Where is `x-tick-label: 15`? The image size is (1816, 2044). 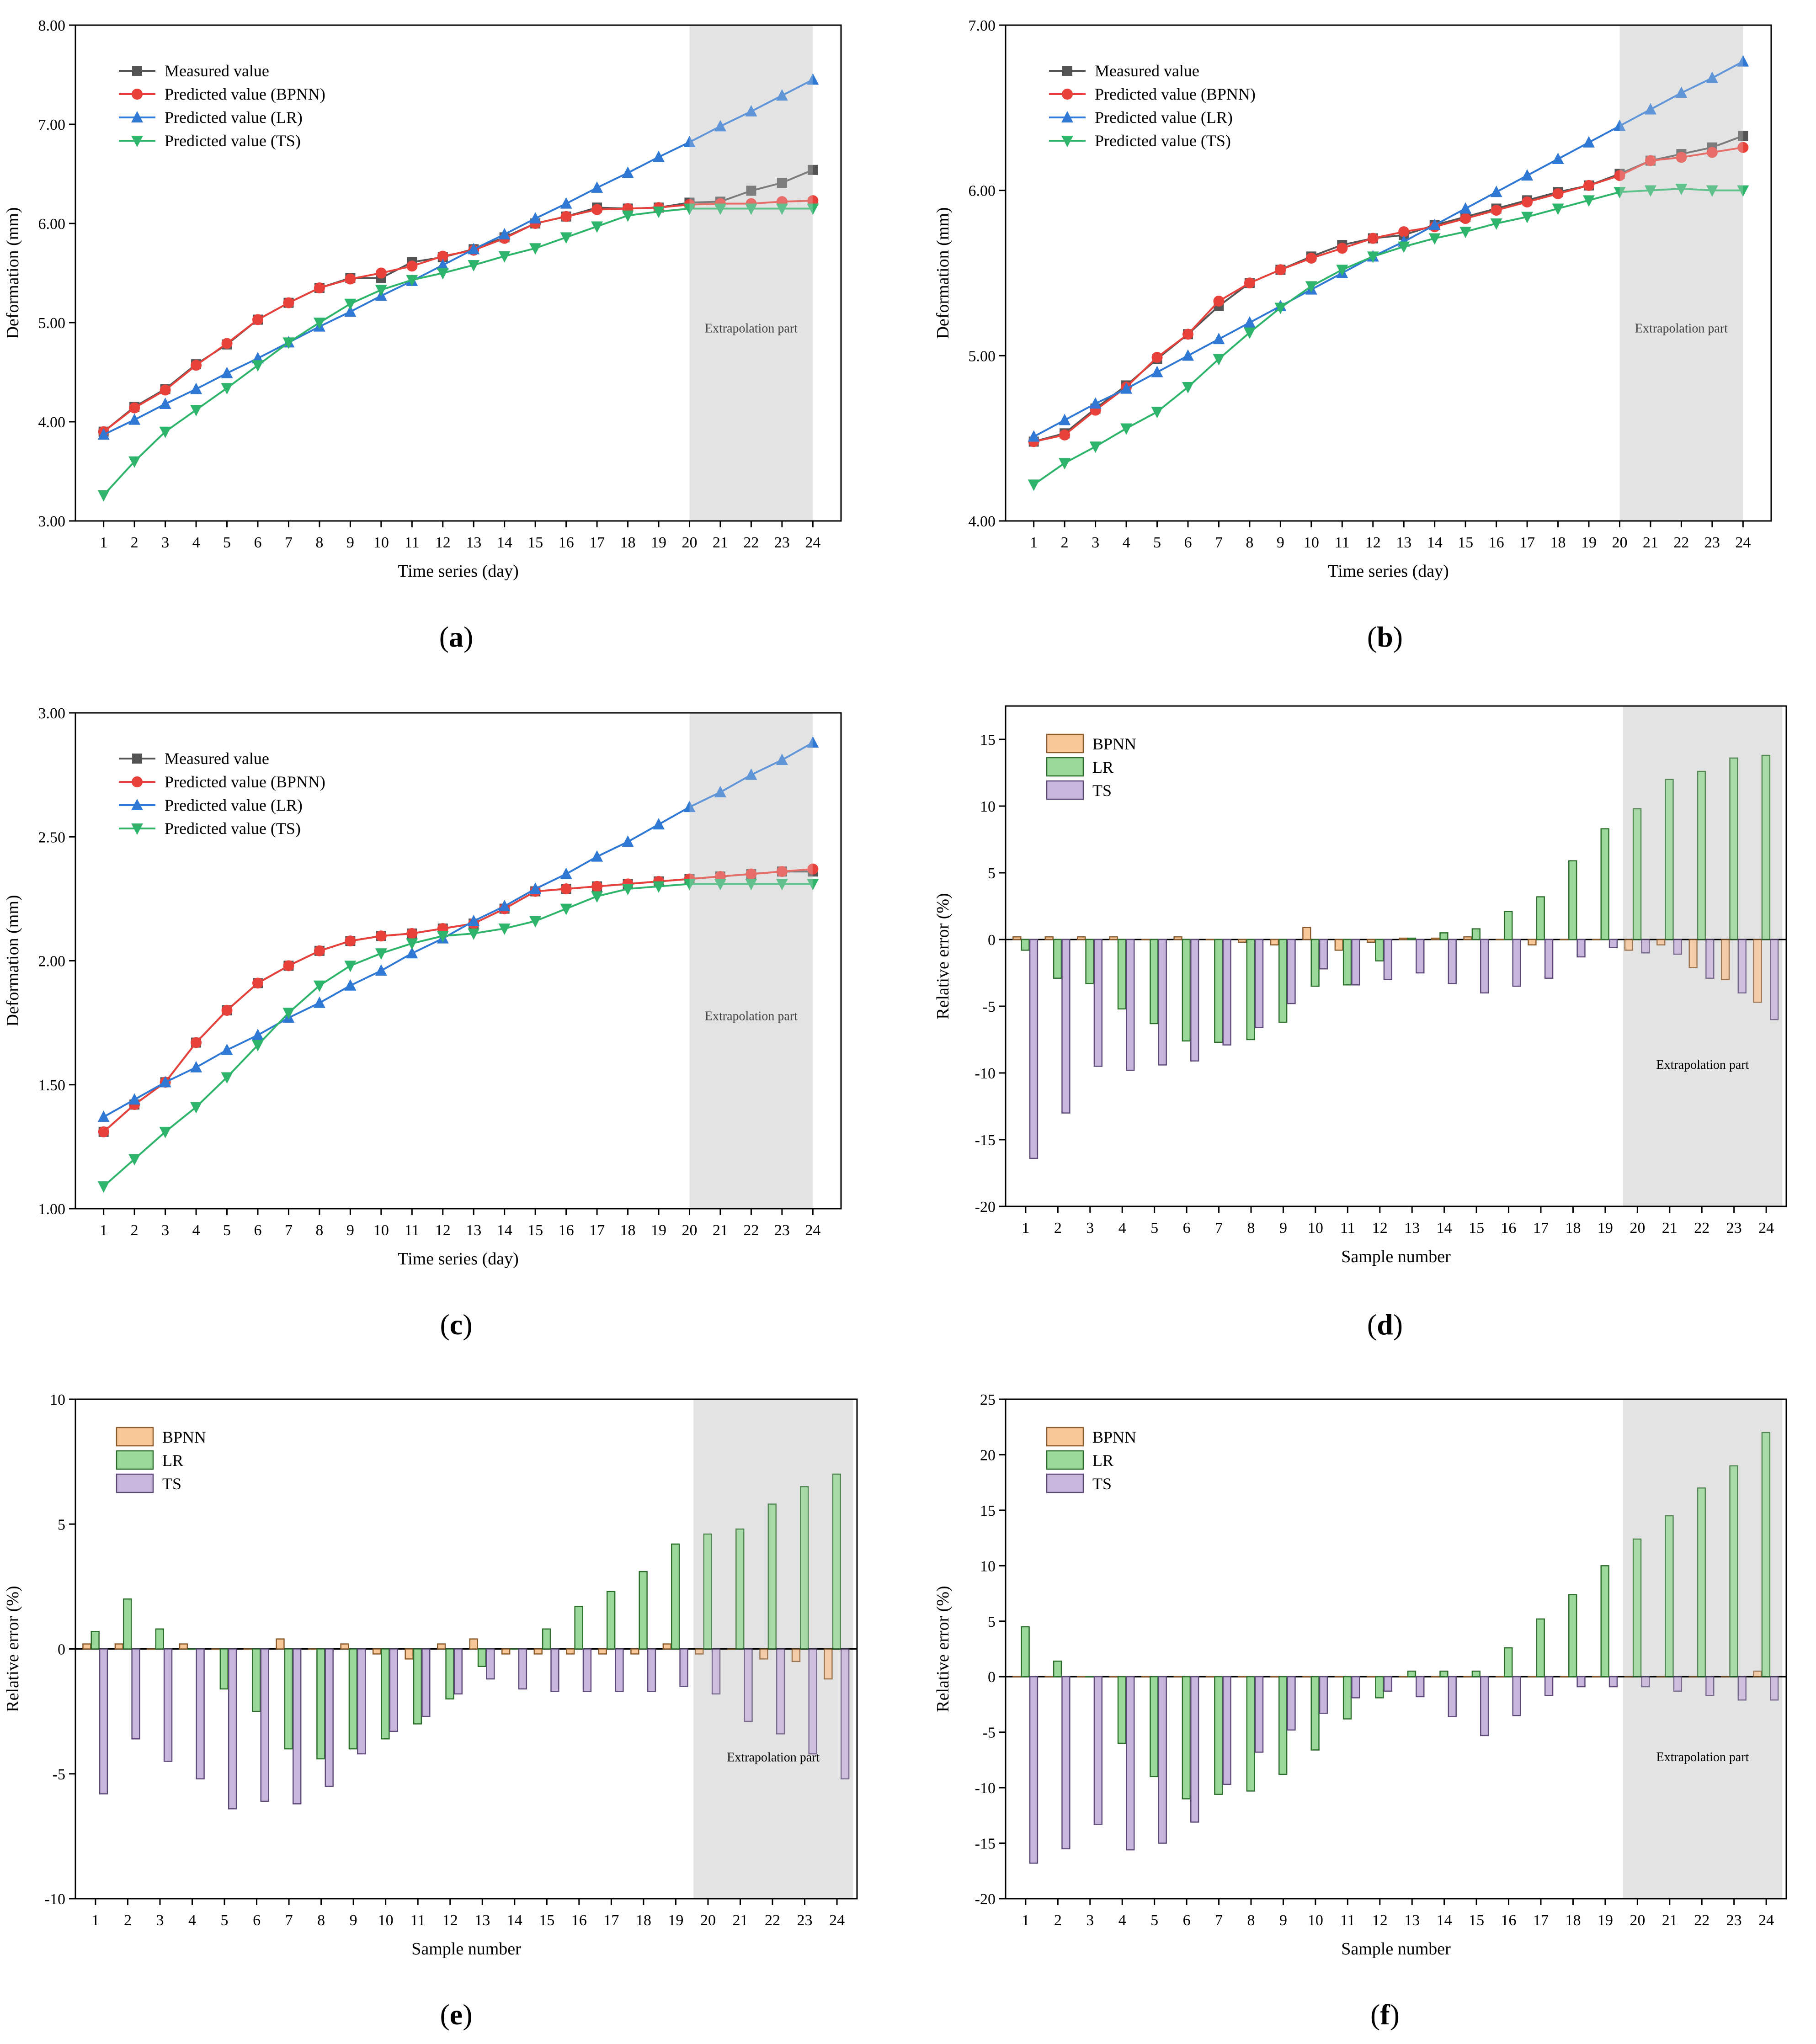 x-tick-label: 15 is located at coordinates (1465, 542).